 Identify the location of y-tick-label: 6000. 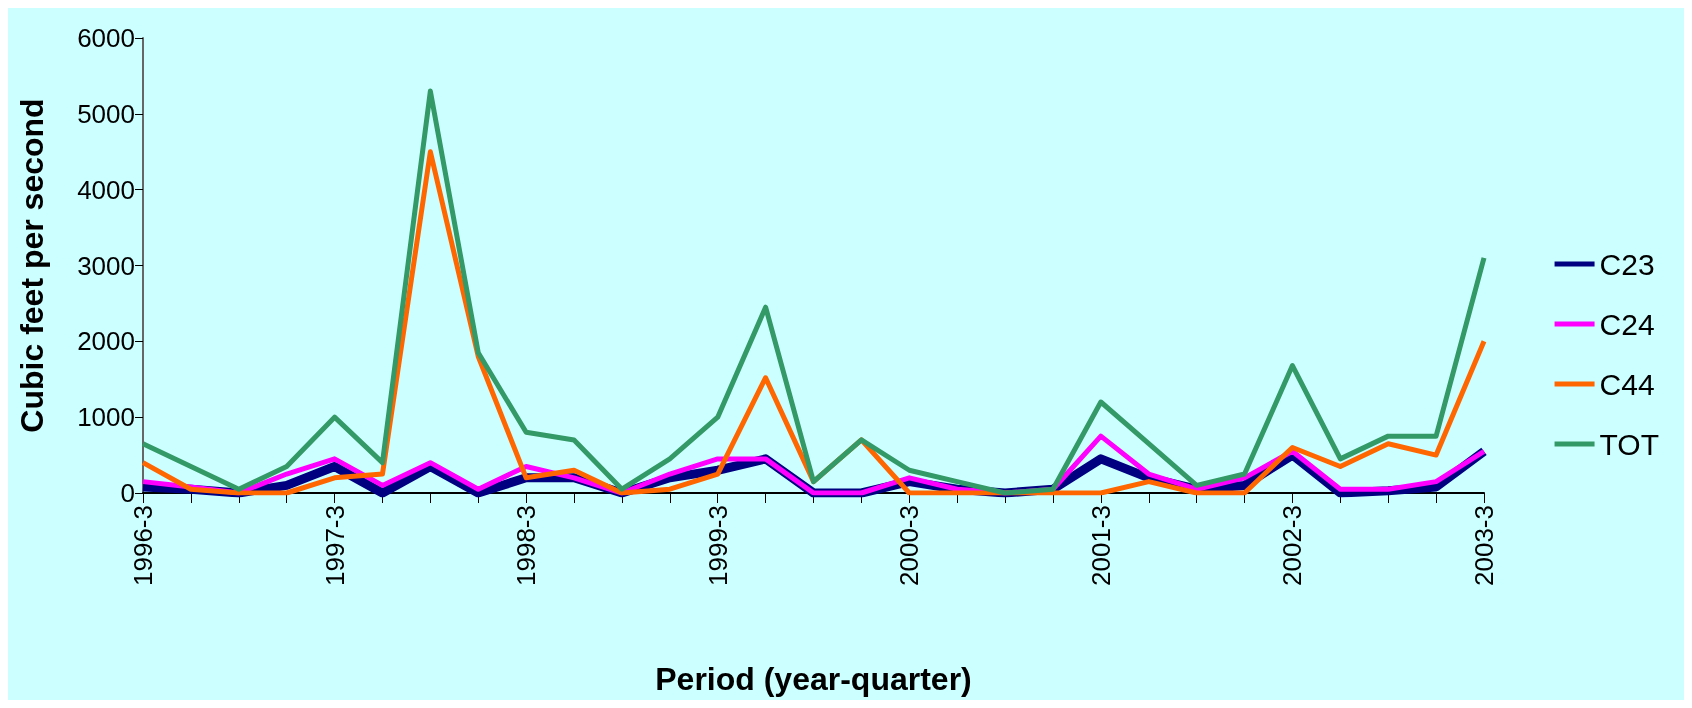
(106, 38).